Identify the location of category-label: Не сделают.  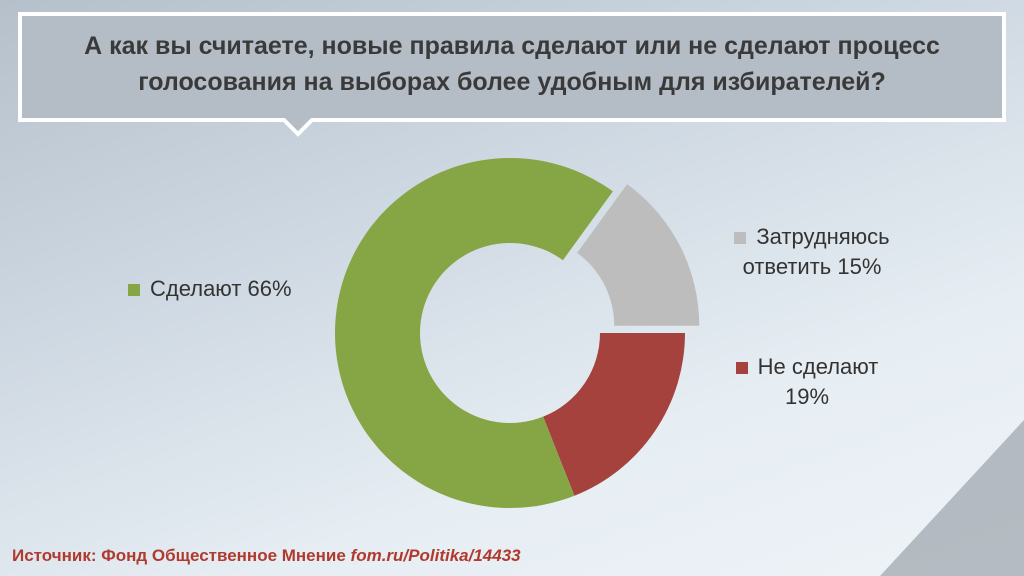
(818, 366).